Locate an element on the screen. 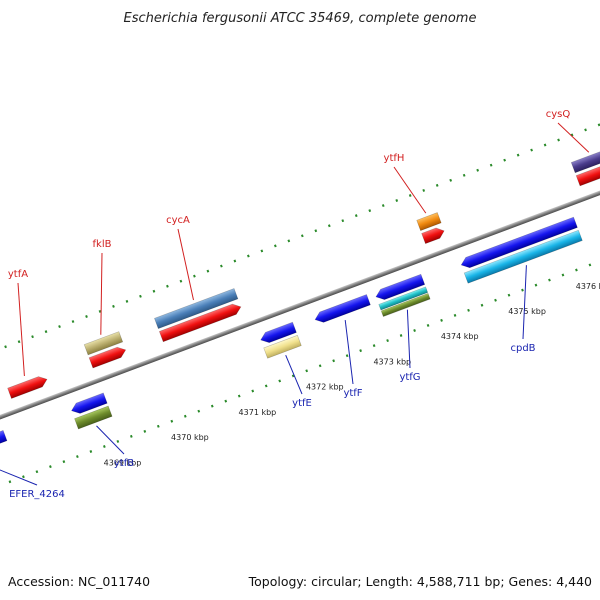 The width and height of the screenshot is (600, 600). gene-label-ytfB-leader is located at coordinates (110, 440).